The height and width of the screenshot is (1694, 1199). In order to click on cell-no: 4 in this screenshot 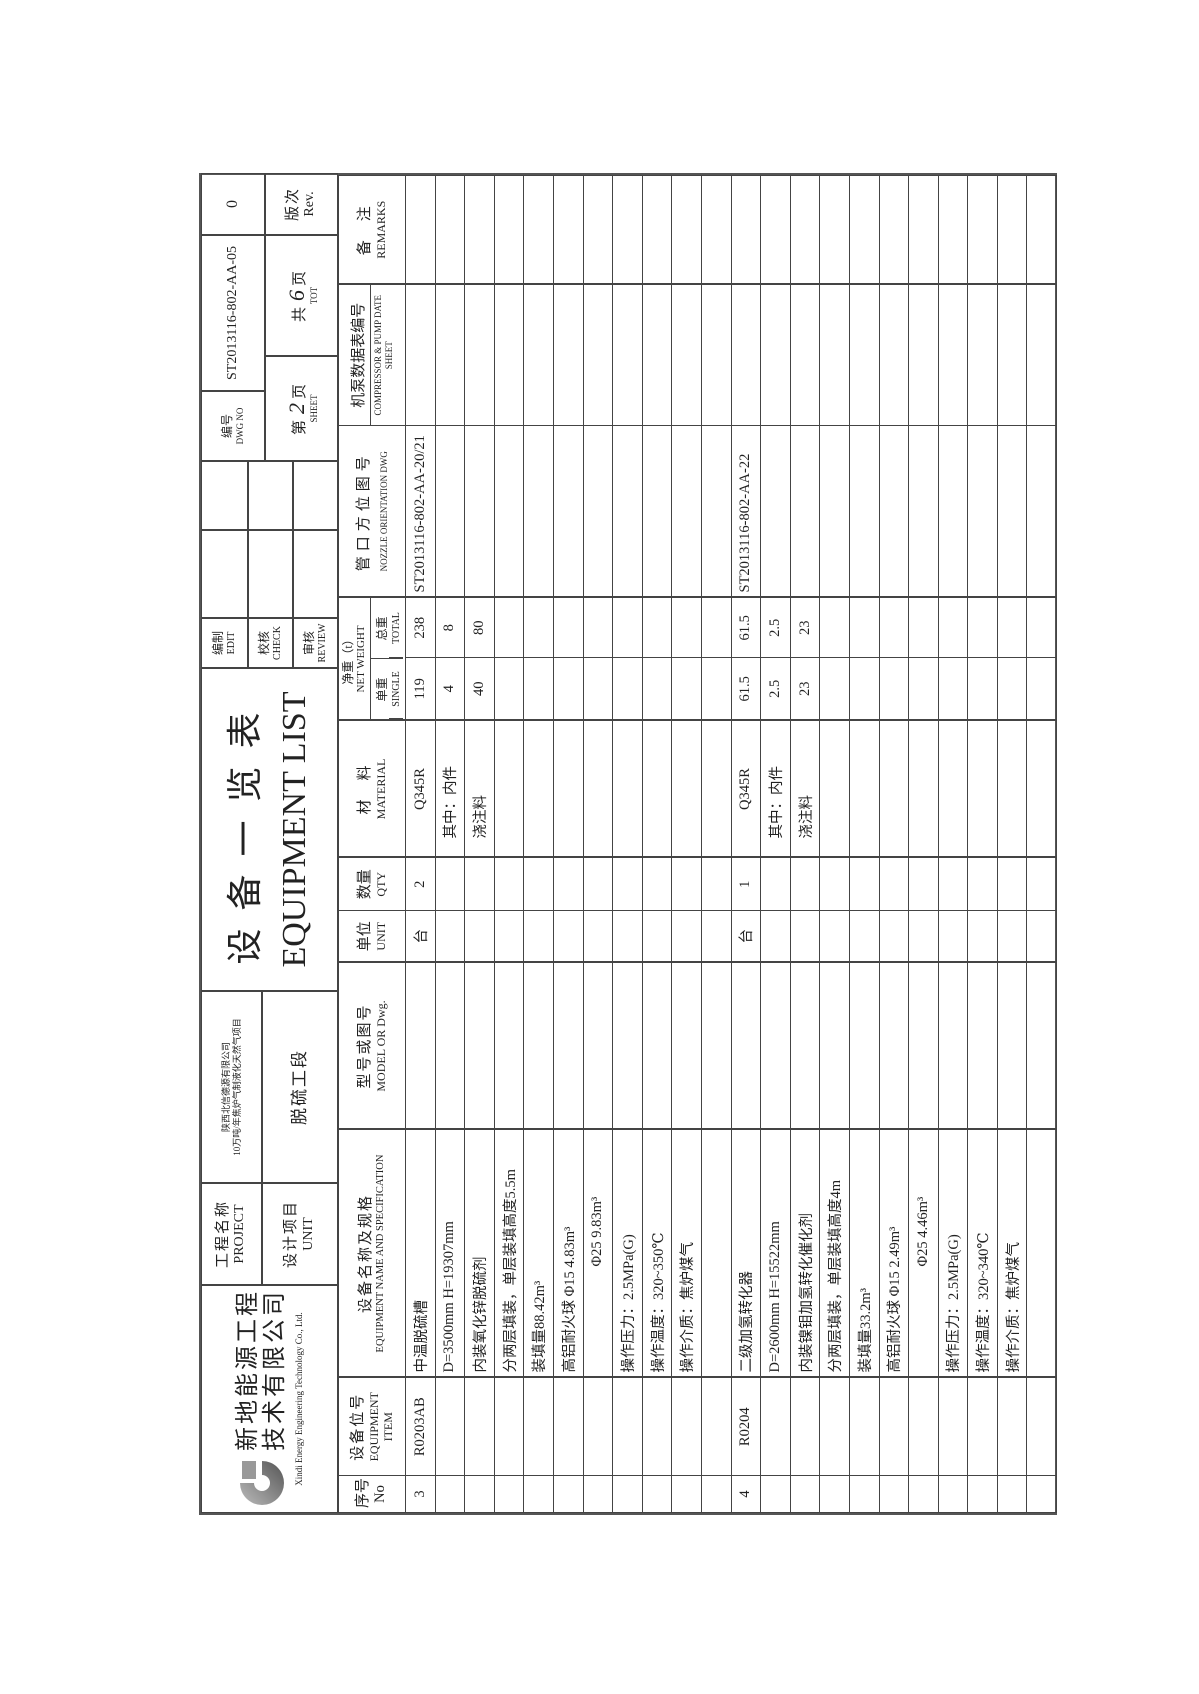, I will do `click(746, 1494)`.